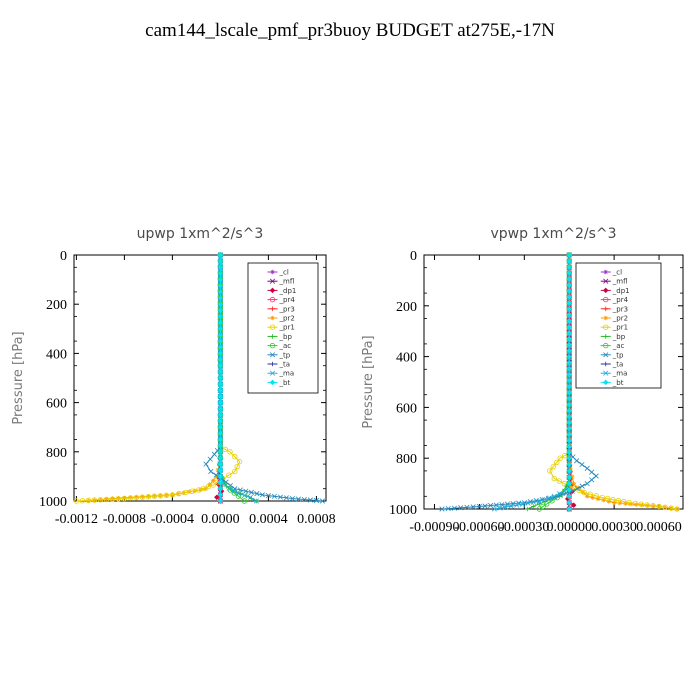 The width and height of the screenshot is (700, 700). Describe the element at coordinates (403, 510) in the screenshot. I see `y-tick-label: 1000` at that location.